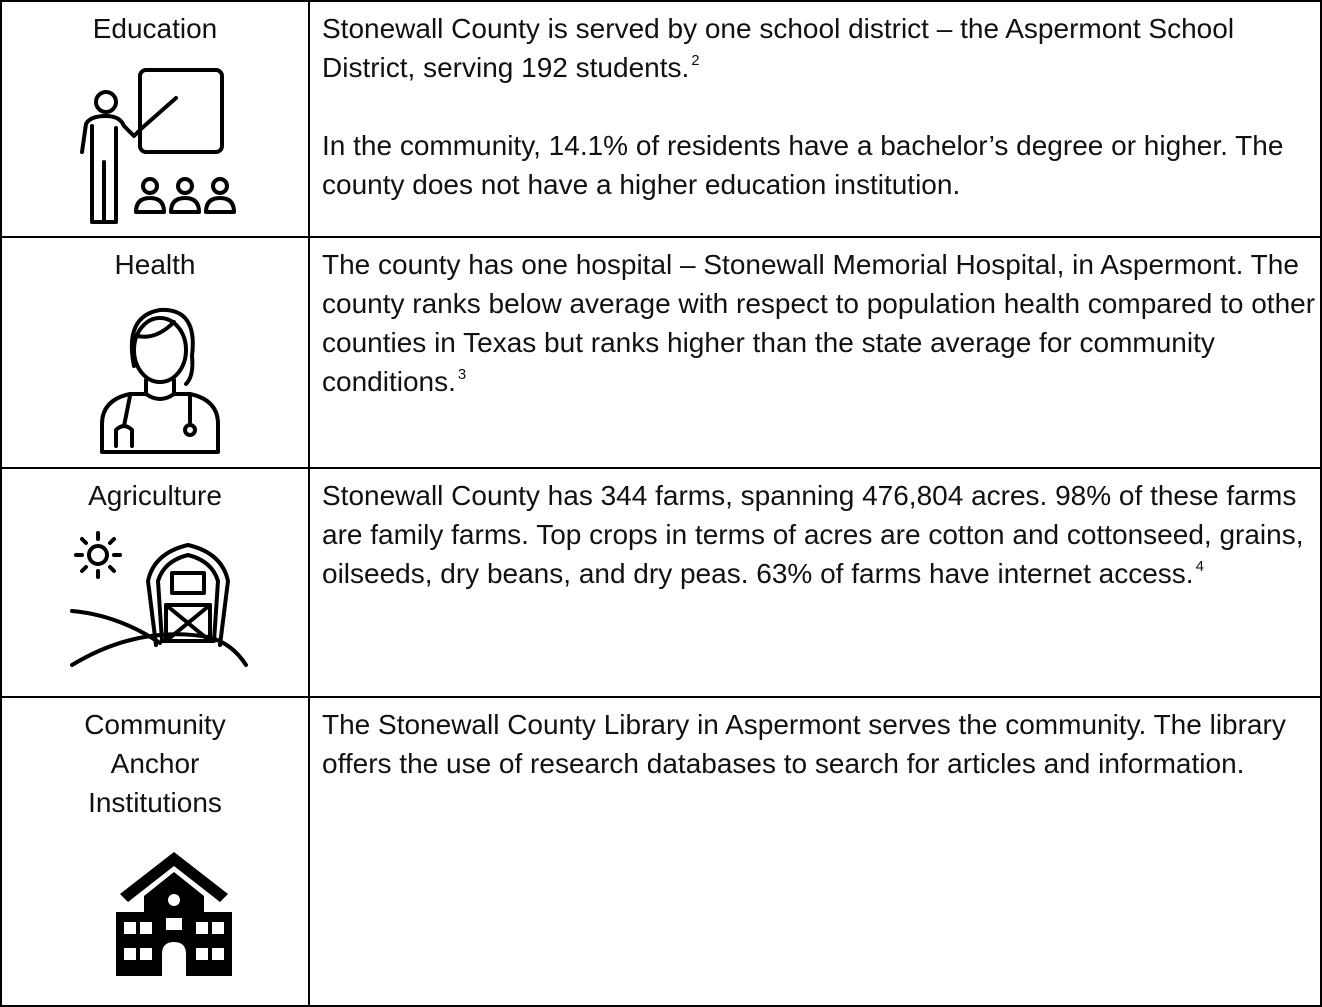 The image size is (1322, 1007). Describe the element at coordinates (695, 60) in the screenshot. I see `footnote: 2` at that location.